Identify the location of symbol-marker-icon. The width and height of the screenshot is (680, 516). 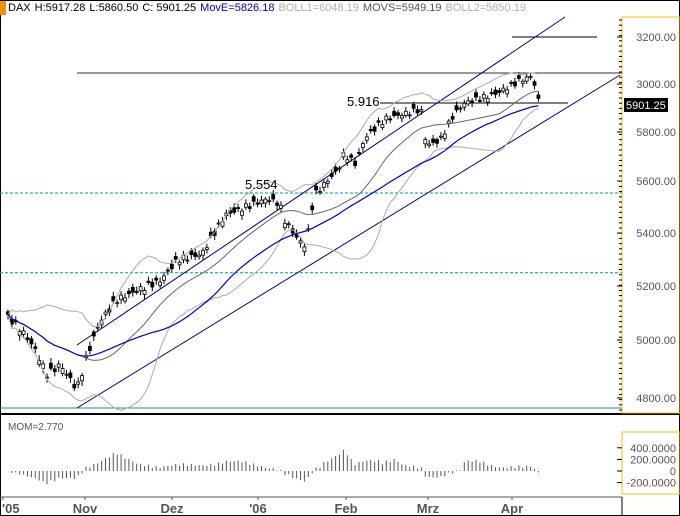
(3, 8).